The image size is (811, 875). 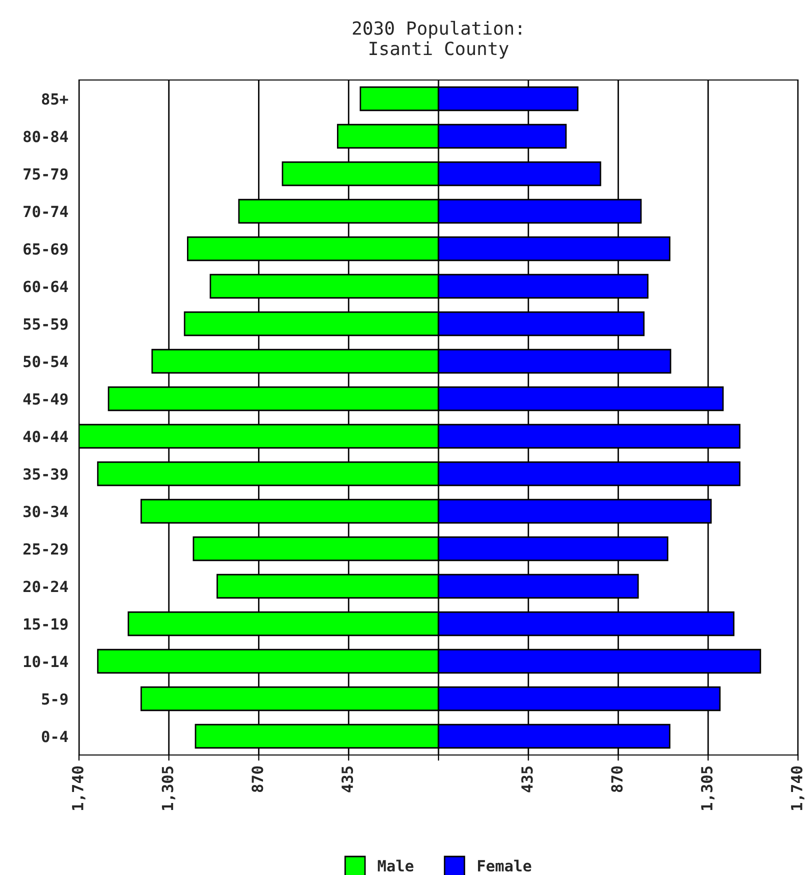 What do you see at coordinates (505, 866) in the screenshot?
I see `legend-label: Female` at bounding box center [505, 866].